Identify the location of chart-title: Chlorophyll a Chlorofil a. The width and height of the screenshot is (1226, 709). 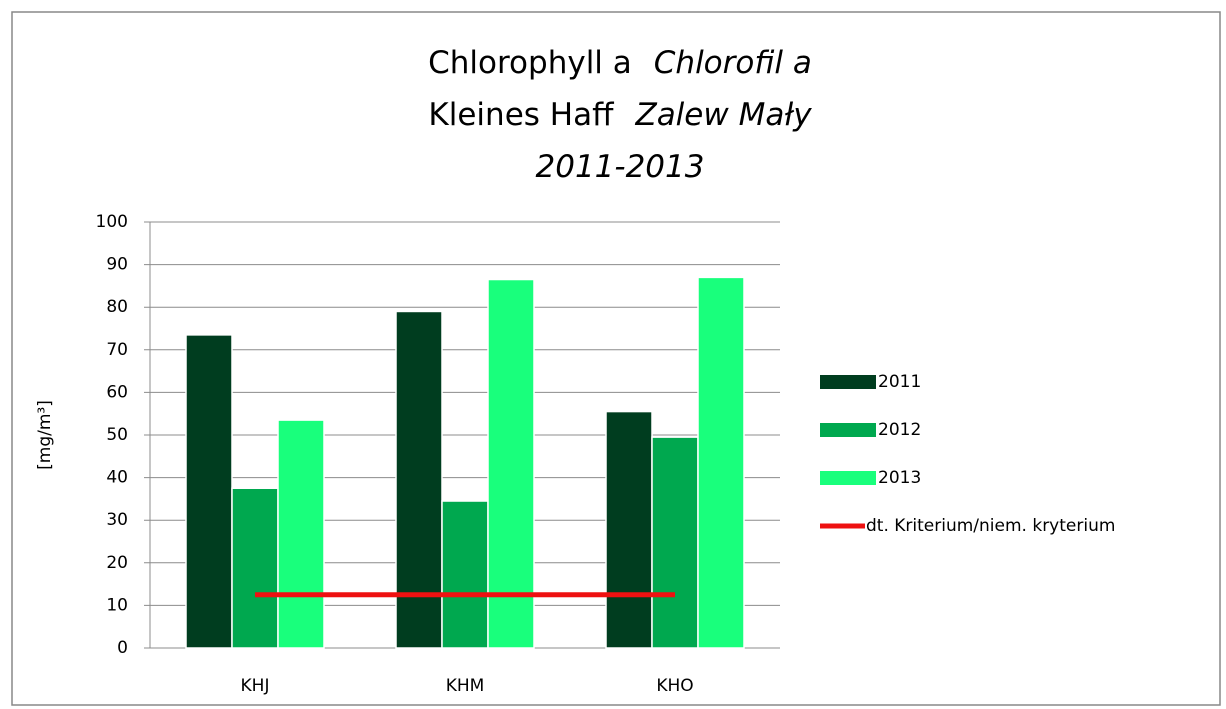
(620, 63).